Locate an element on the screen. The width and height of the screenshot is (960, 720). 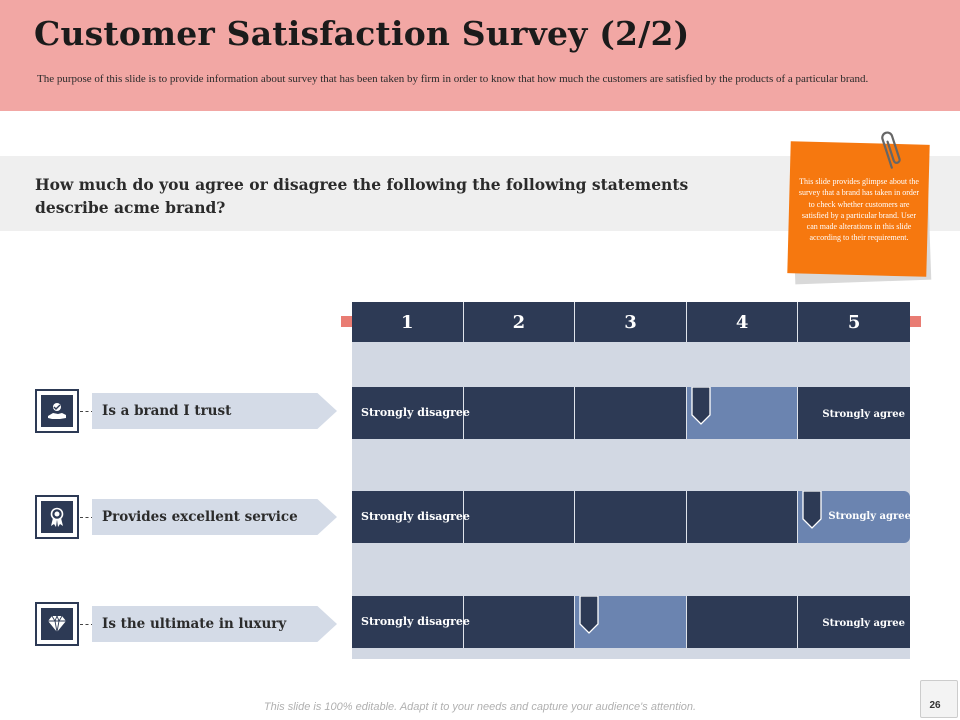
hand-trust-icon is located at coordinates (57, 411).